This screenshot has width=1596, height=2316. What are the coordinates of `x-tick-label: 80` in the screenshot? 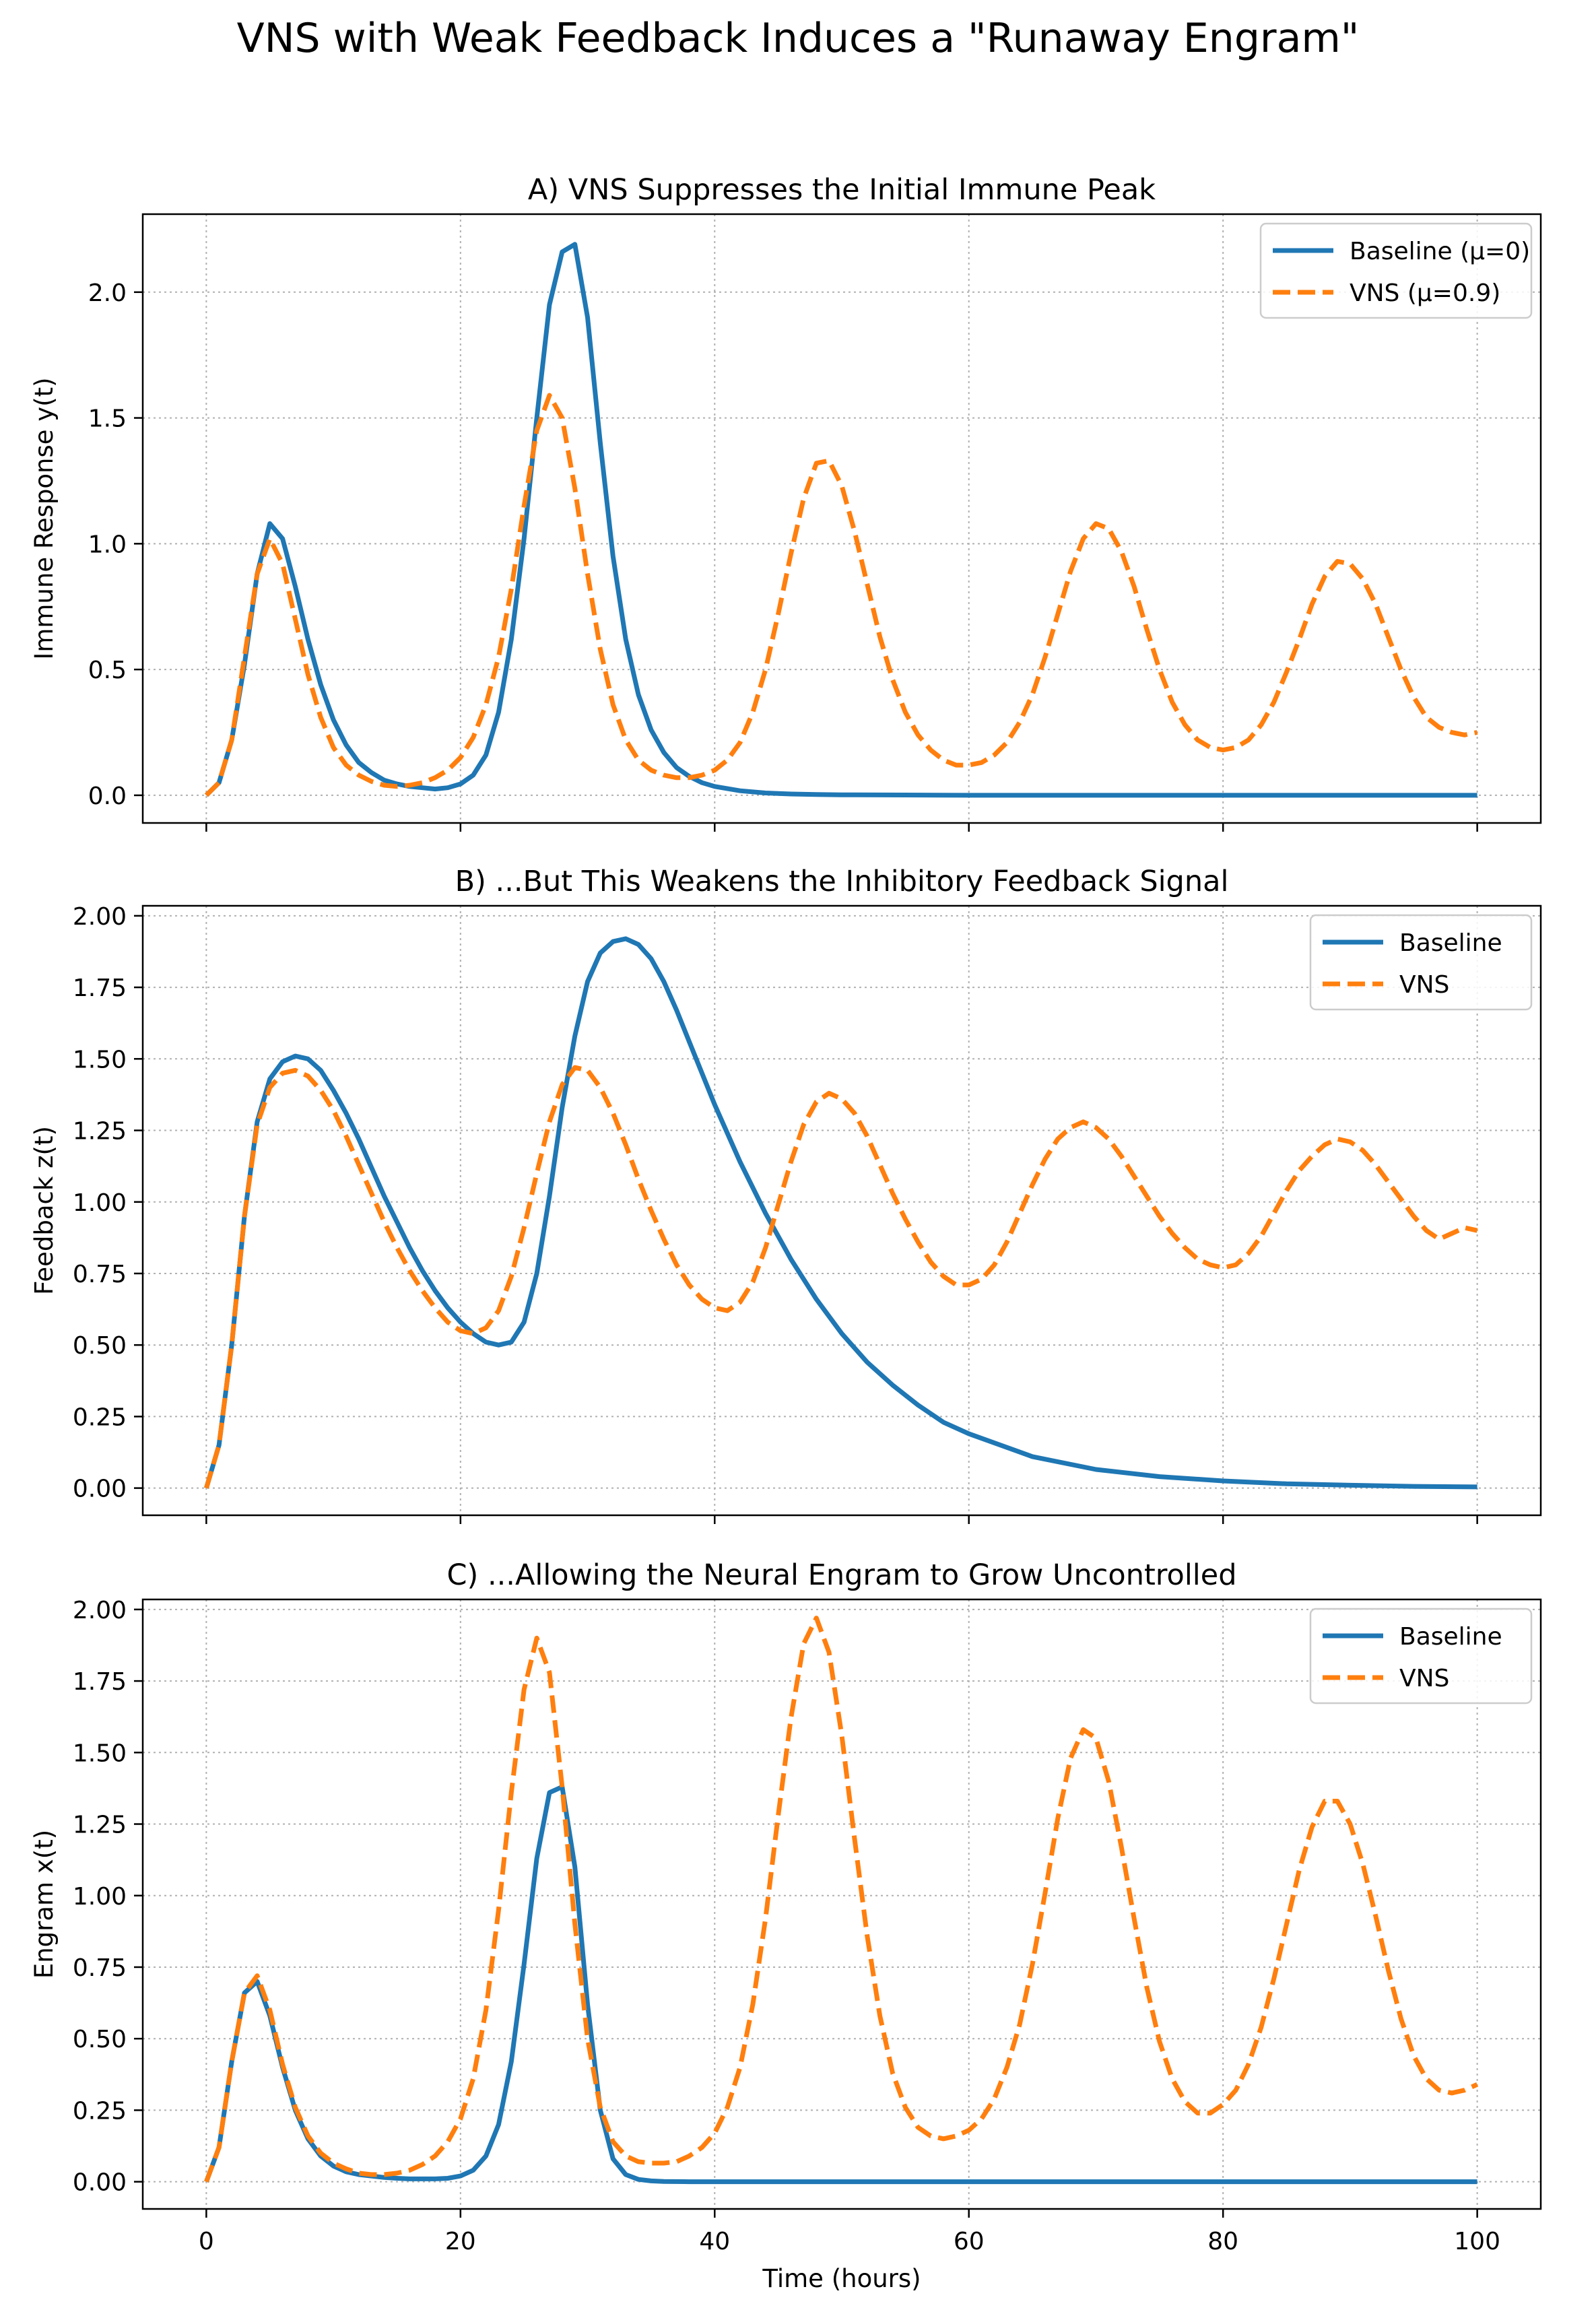 It's located at (1222, 2241).